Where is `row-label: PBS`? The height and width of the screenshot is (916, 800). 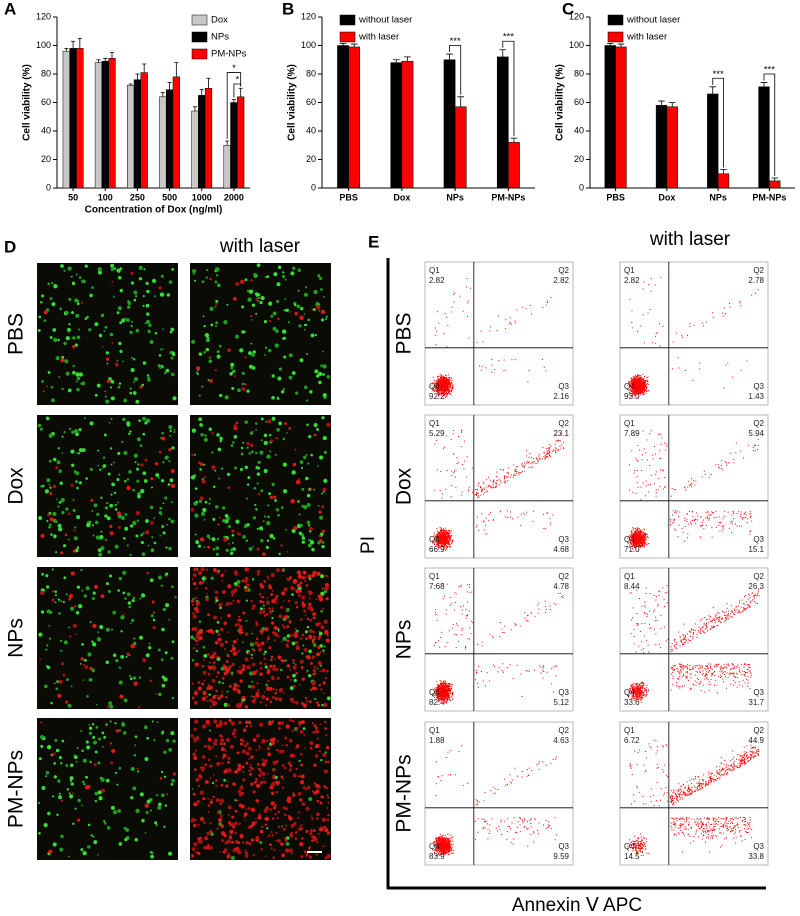 row-label: PBS is located at coordinates (16, 334).